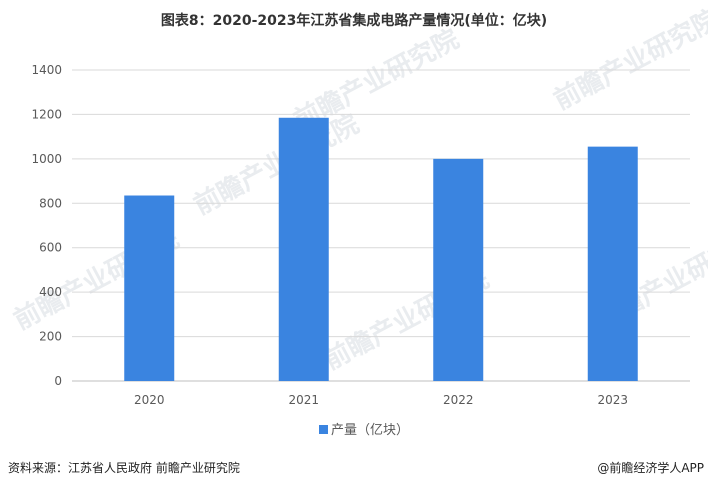 The image size is (708, 488). I want to click on brand-text: @前瞻经济学人APP, so click(650, 468).